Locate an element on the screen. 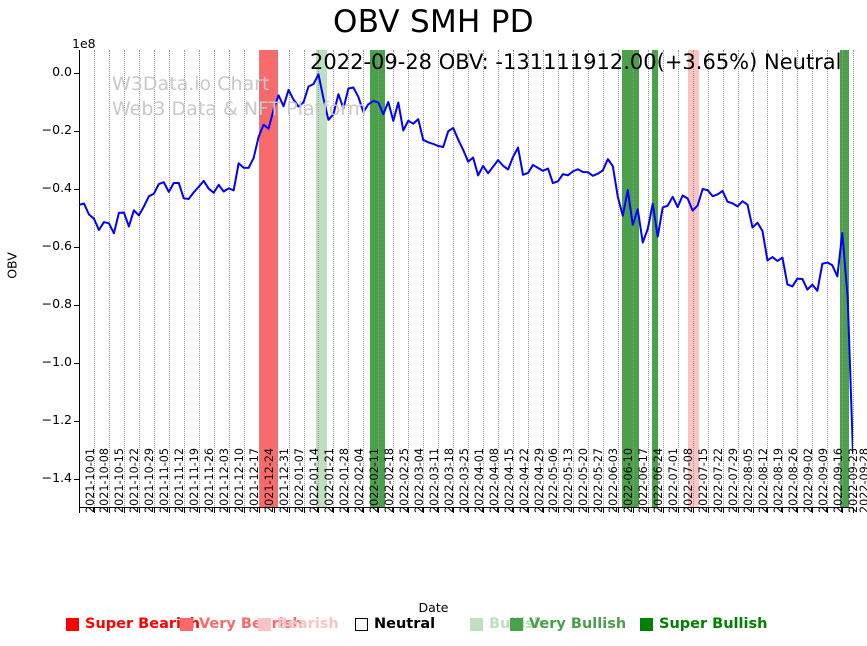 The image size is (867, 646). y-tick-text: −1.0 is located at coordinates (56, 362).